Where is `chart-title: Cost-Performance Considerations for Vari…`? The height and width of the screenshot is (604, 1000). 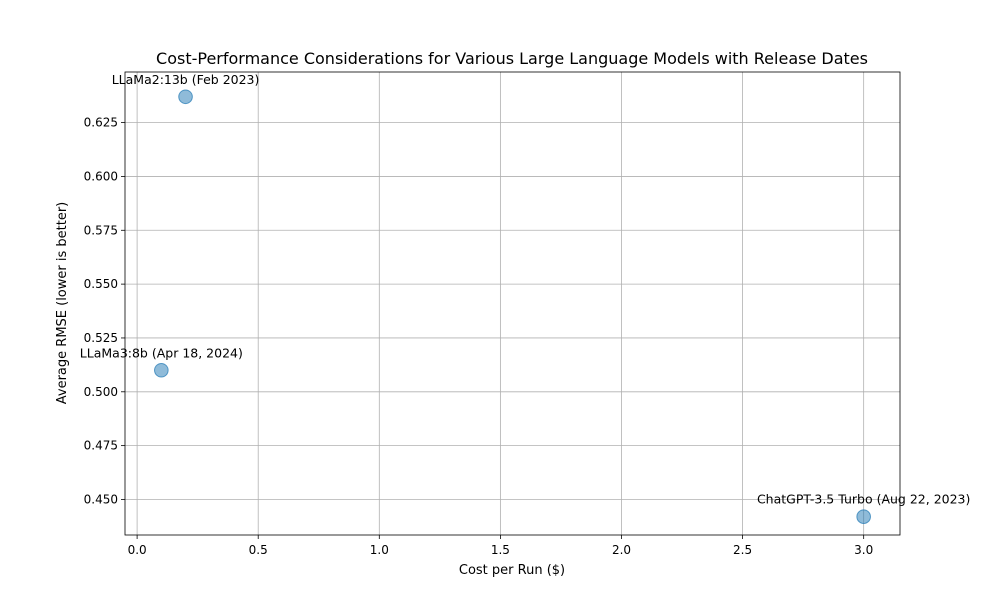
chart-title: Cost-Performance Considerations for Vari… is located at coordinates (512, 58).